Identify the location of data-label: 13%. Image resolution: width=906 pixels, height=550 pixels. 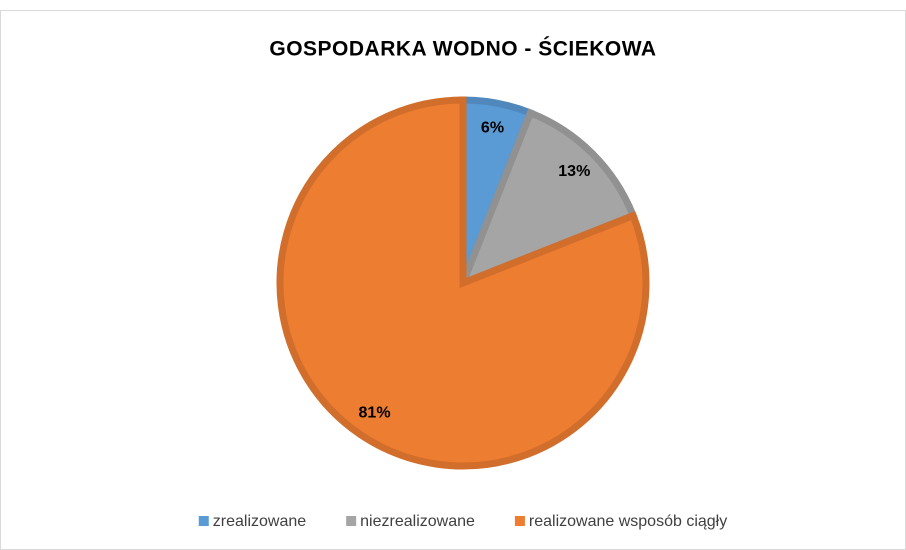
(574, 171).